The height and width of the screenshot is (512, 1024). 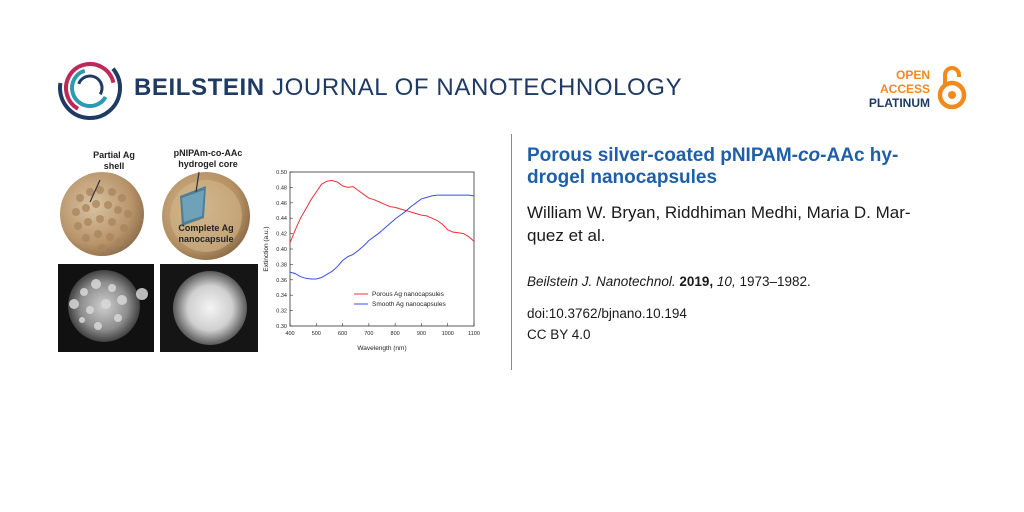 I want to click on porous-shell-illustration: Partial Ag shell, so click(x=102, y=203).